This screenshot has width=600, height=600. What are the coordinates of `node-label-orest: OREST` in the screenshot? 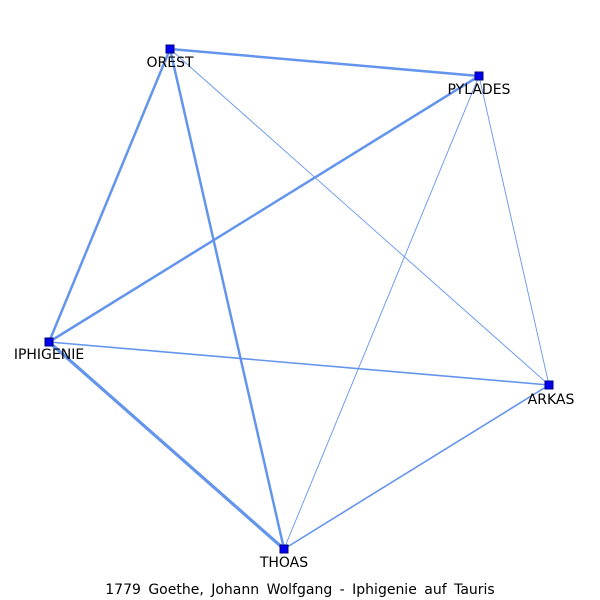 It's located at (169, 63).